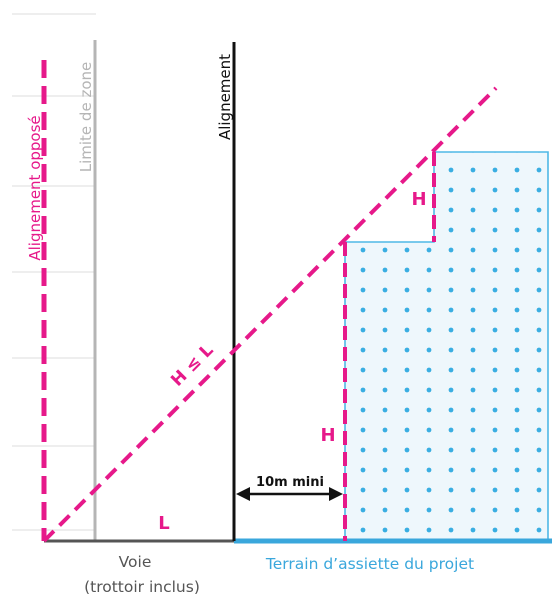 The height and width of the screenshot is (605, 552). What do you see at coordinates (289, 494) in the screenshot?
I see `distance-arrow` at bounding box center [289, 494].